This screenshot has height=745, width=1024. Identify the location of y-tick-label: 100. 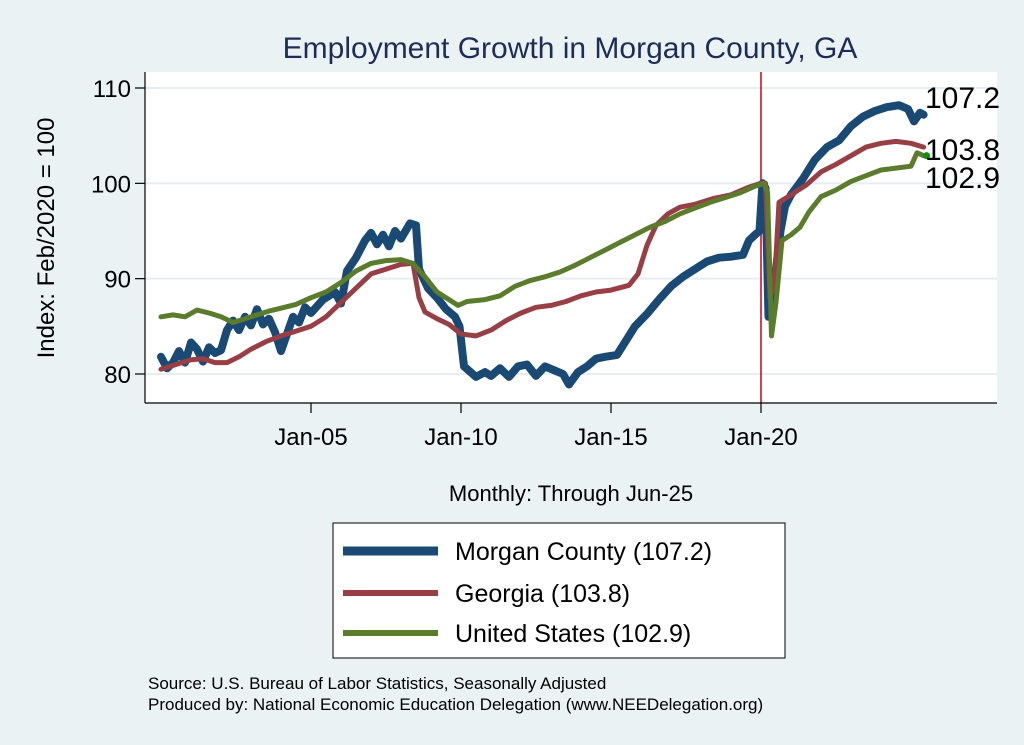
(111, 184).